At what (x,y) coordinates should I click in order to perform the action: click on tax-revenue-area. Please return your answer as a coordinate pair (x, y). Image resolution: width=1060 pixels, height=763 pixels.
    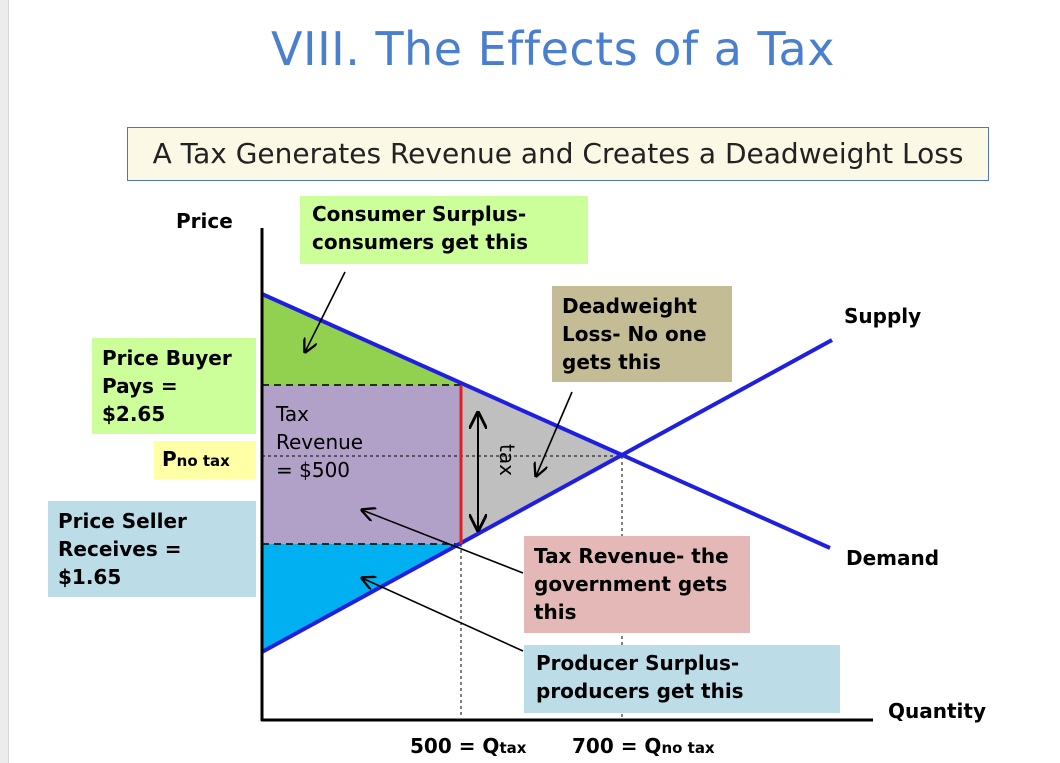
    Looking at the image, I should click on (361, 464).